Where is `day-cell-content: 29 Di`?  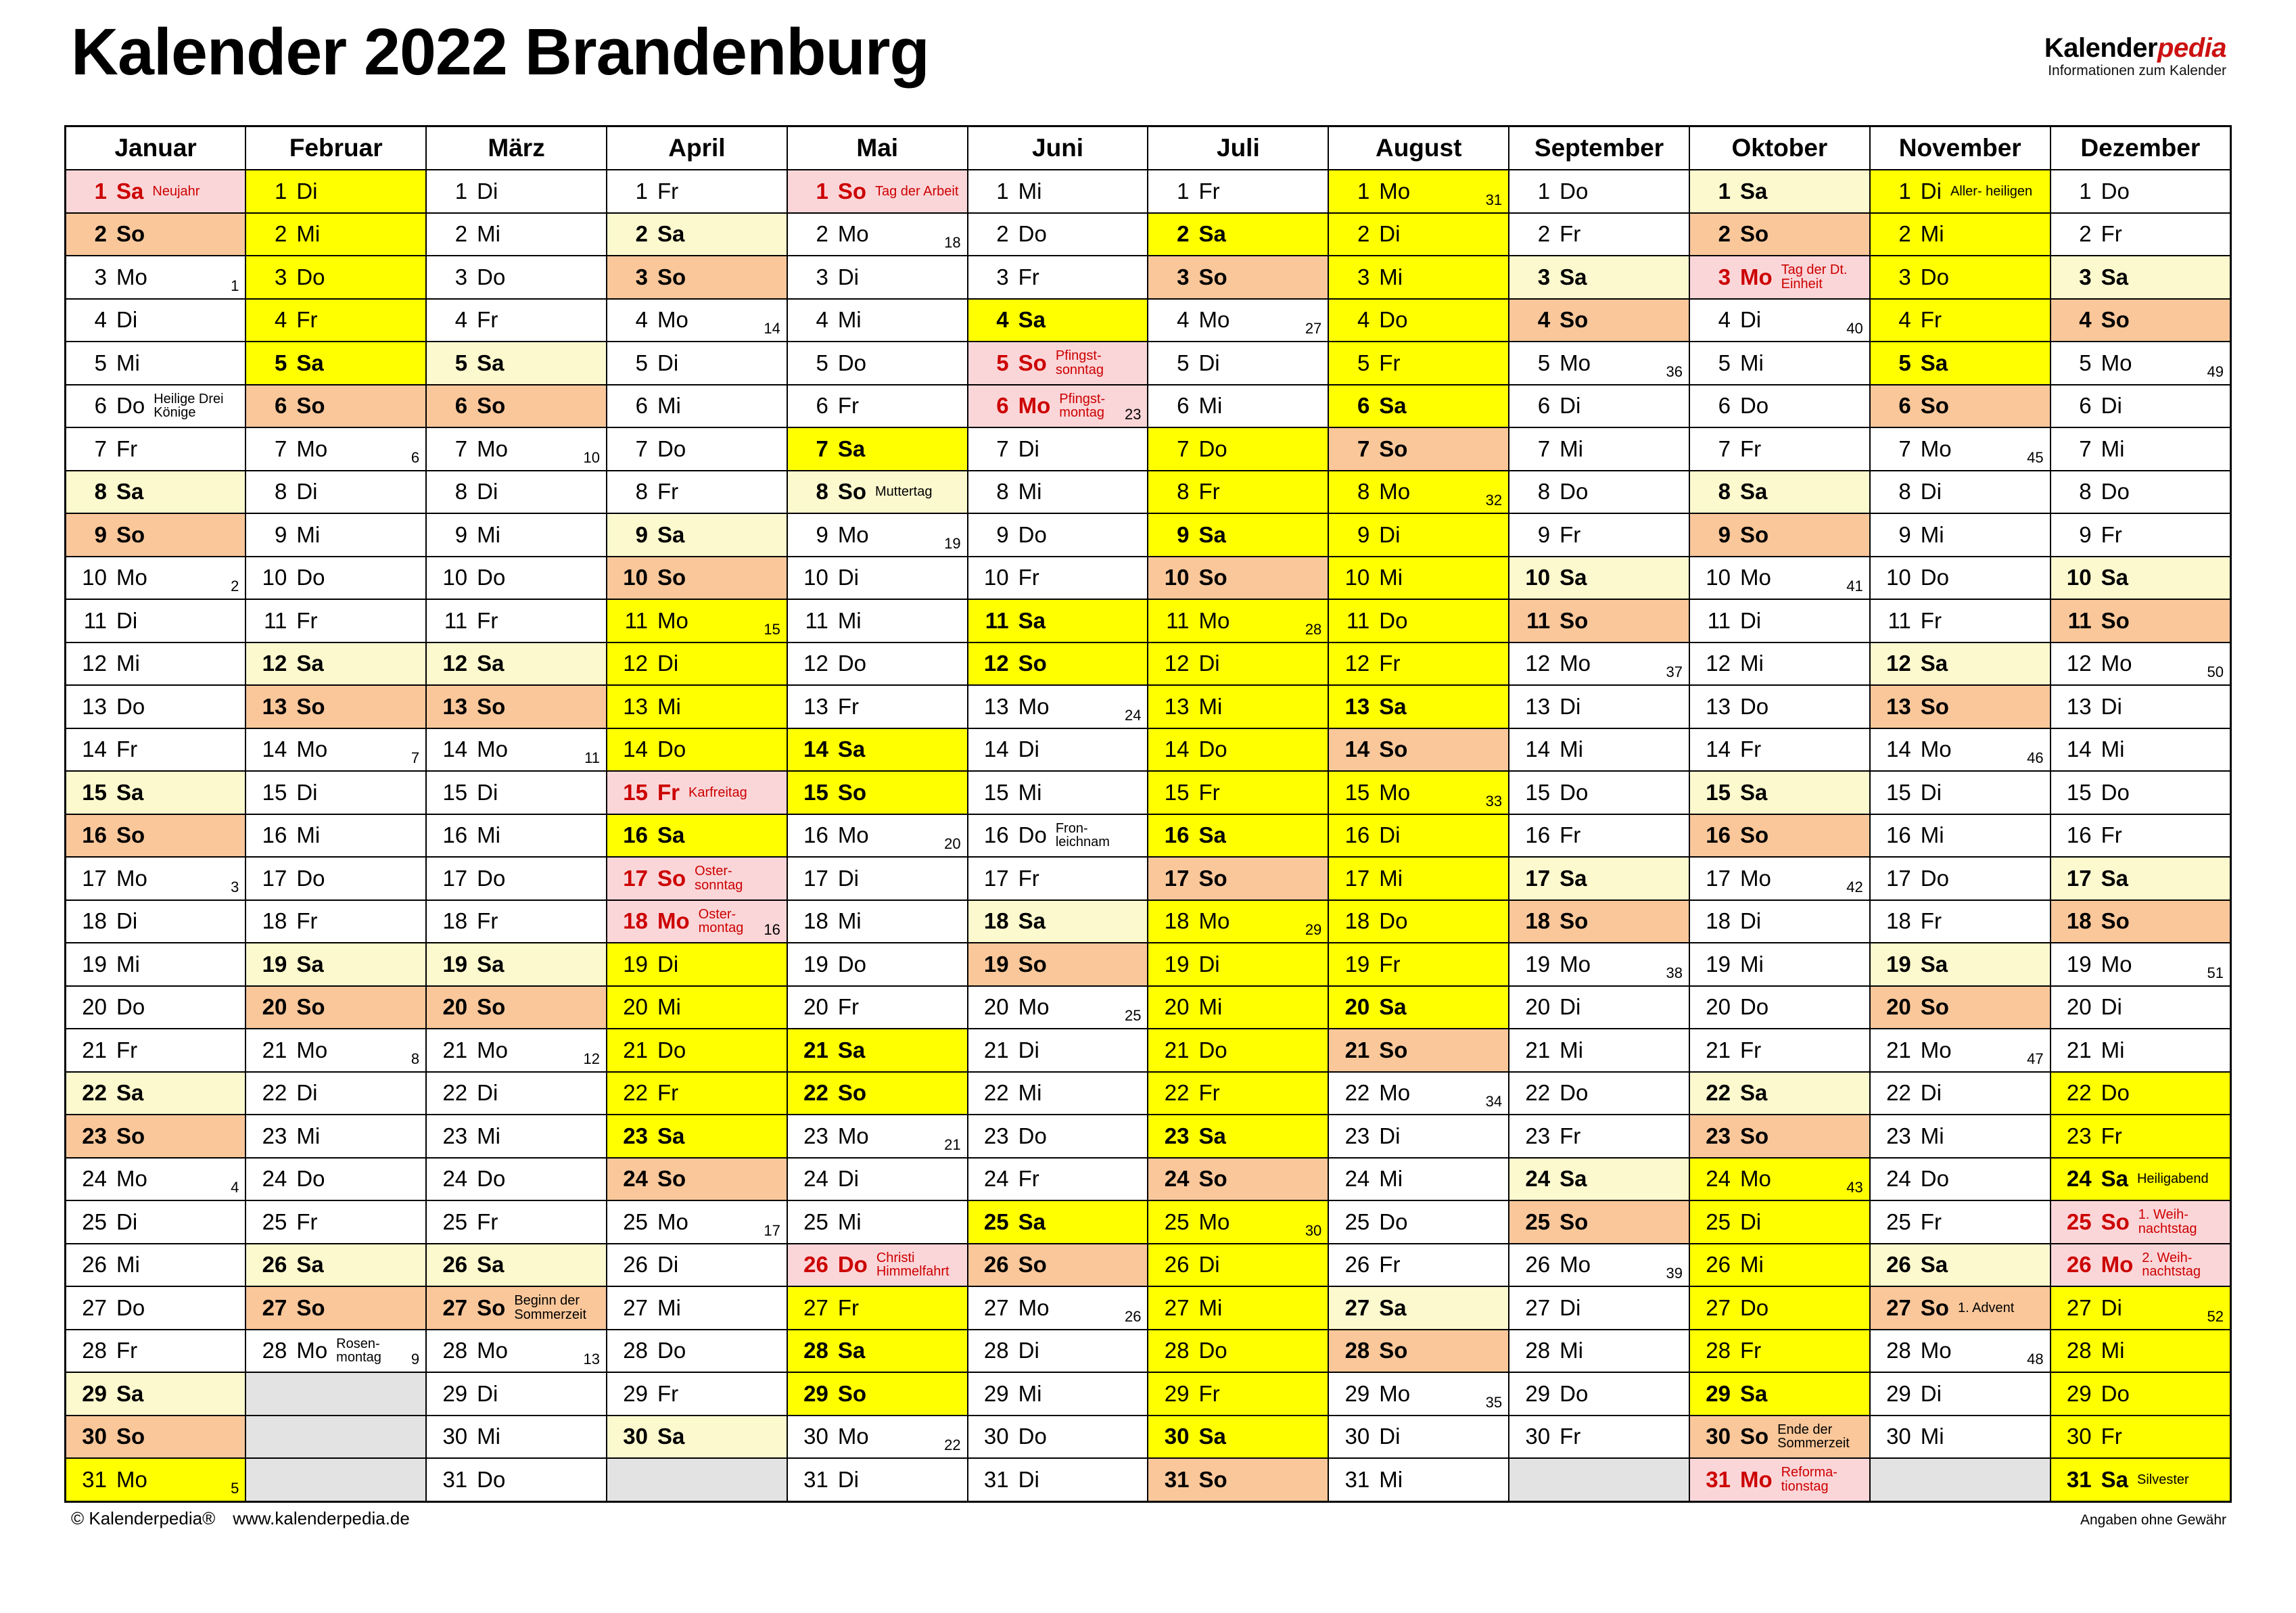 day-cell-content: 29 Di is located at coordinates (517, 1394).